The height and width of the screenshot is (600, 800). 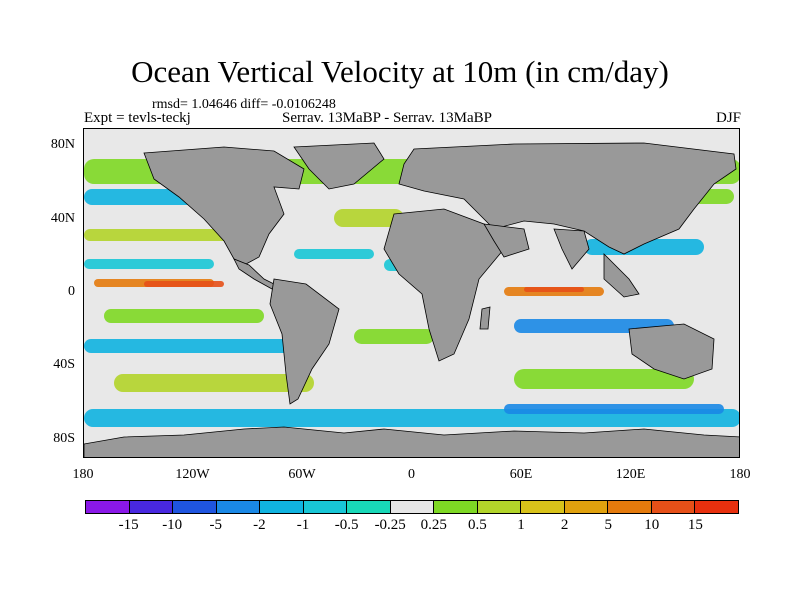 What do you see at coordinates (521, 525) in the screenshot?
I see `colorbar-level-label: 1` at bounding box center [521, 525].